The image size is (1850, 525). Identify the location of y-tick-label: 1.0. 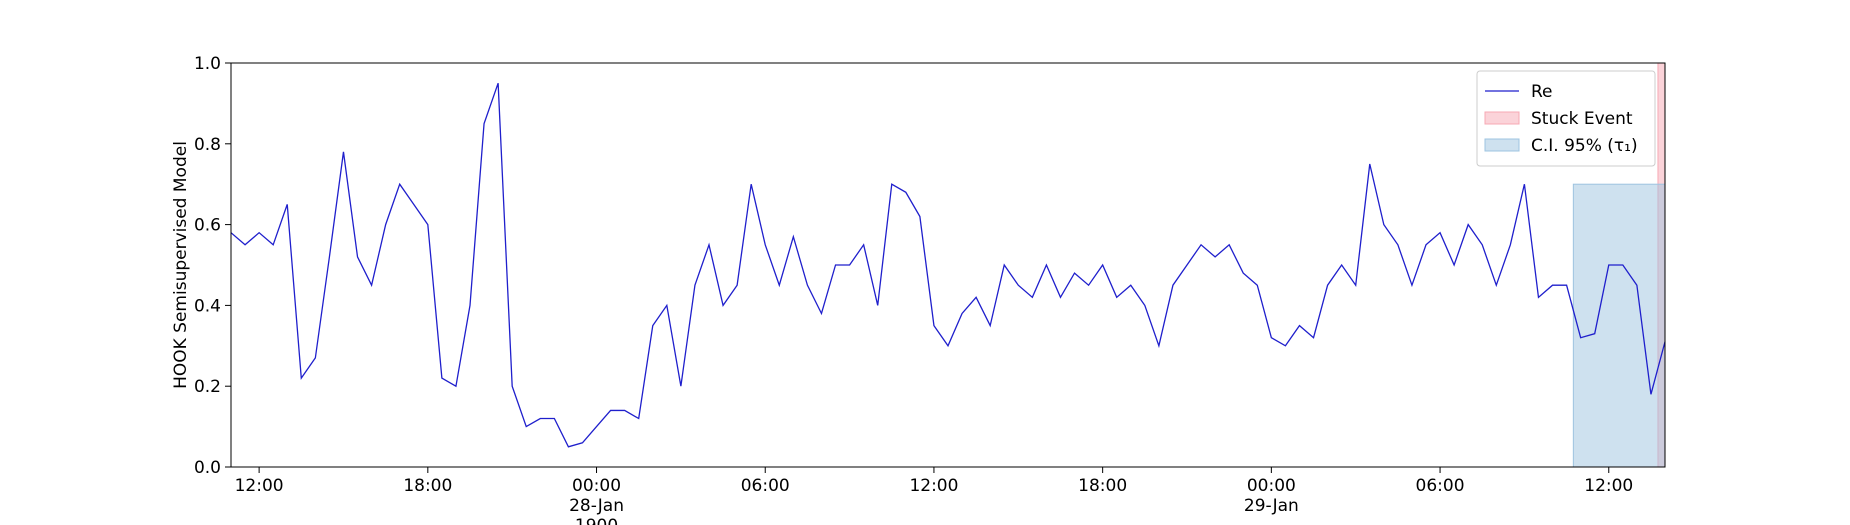
(207, 64).